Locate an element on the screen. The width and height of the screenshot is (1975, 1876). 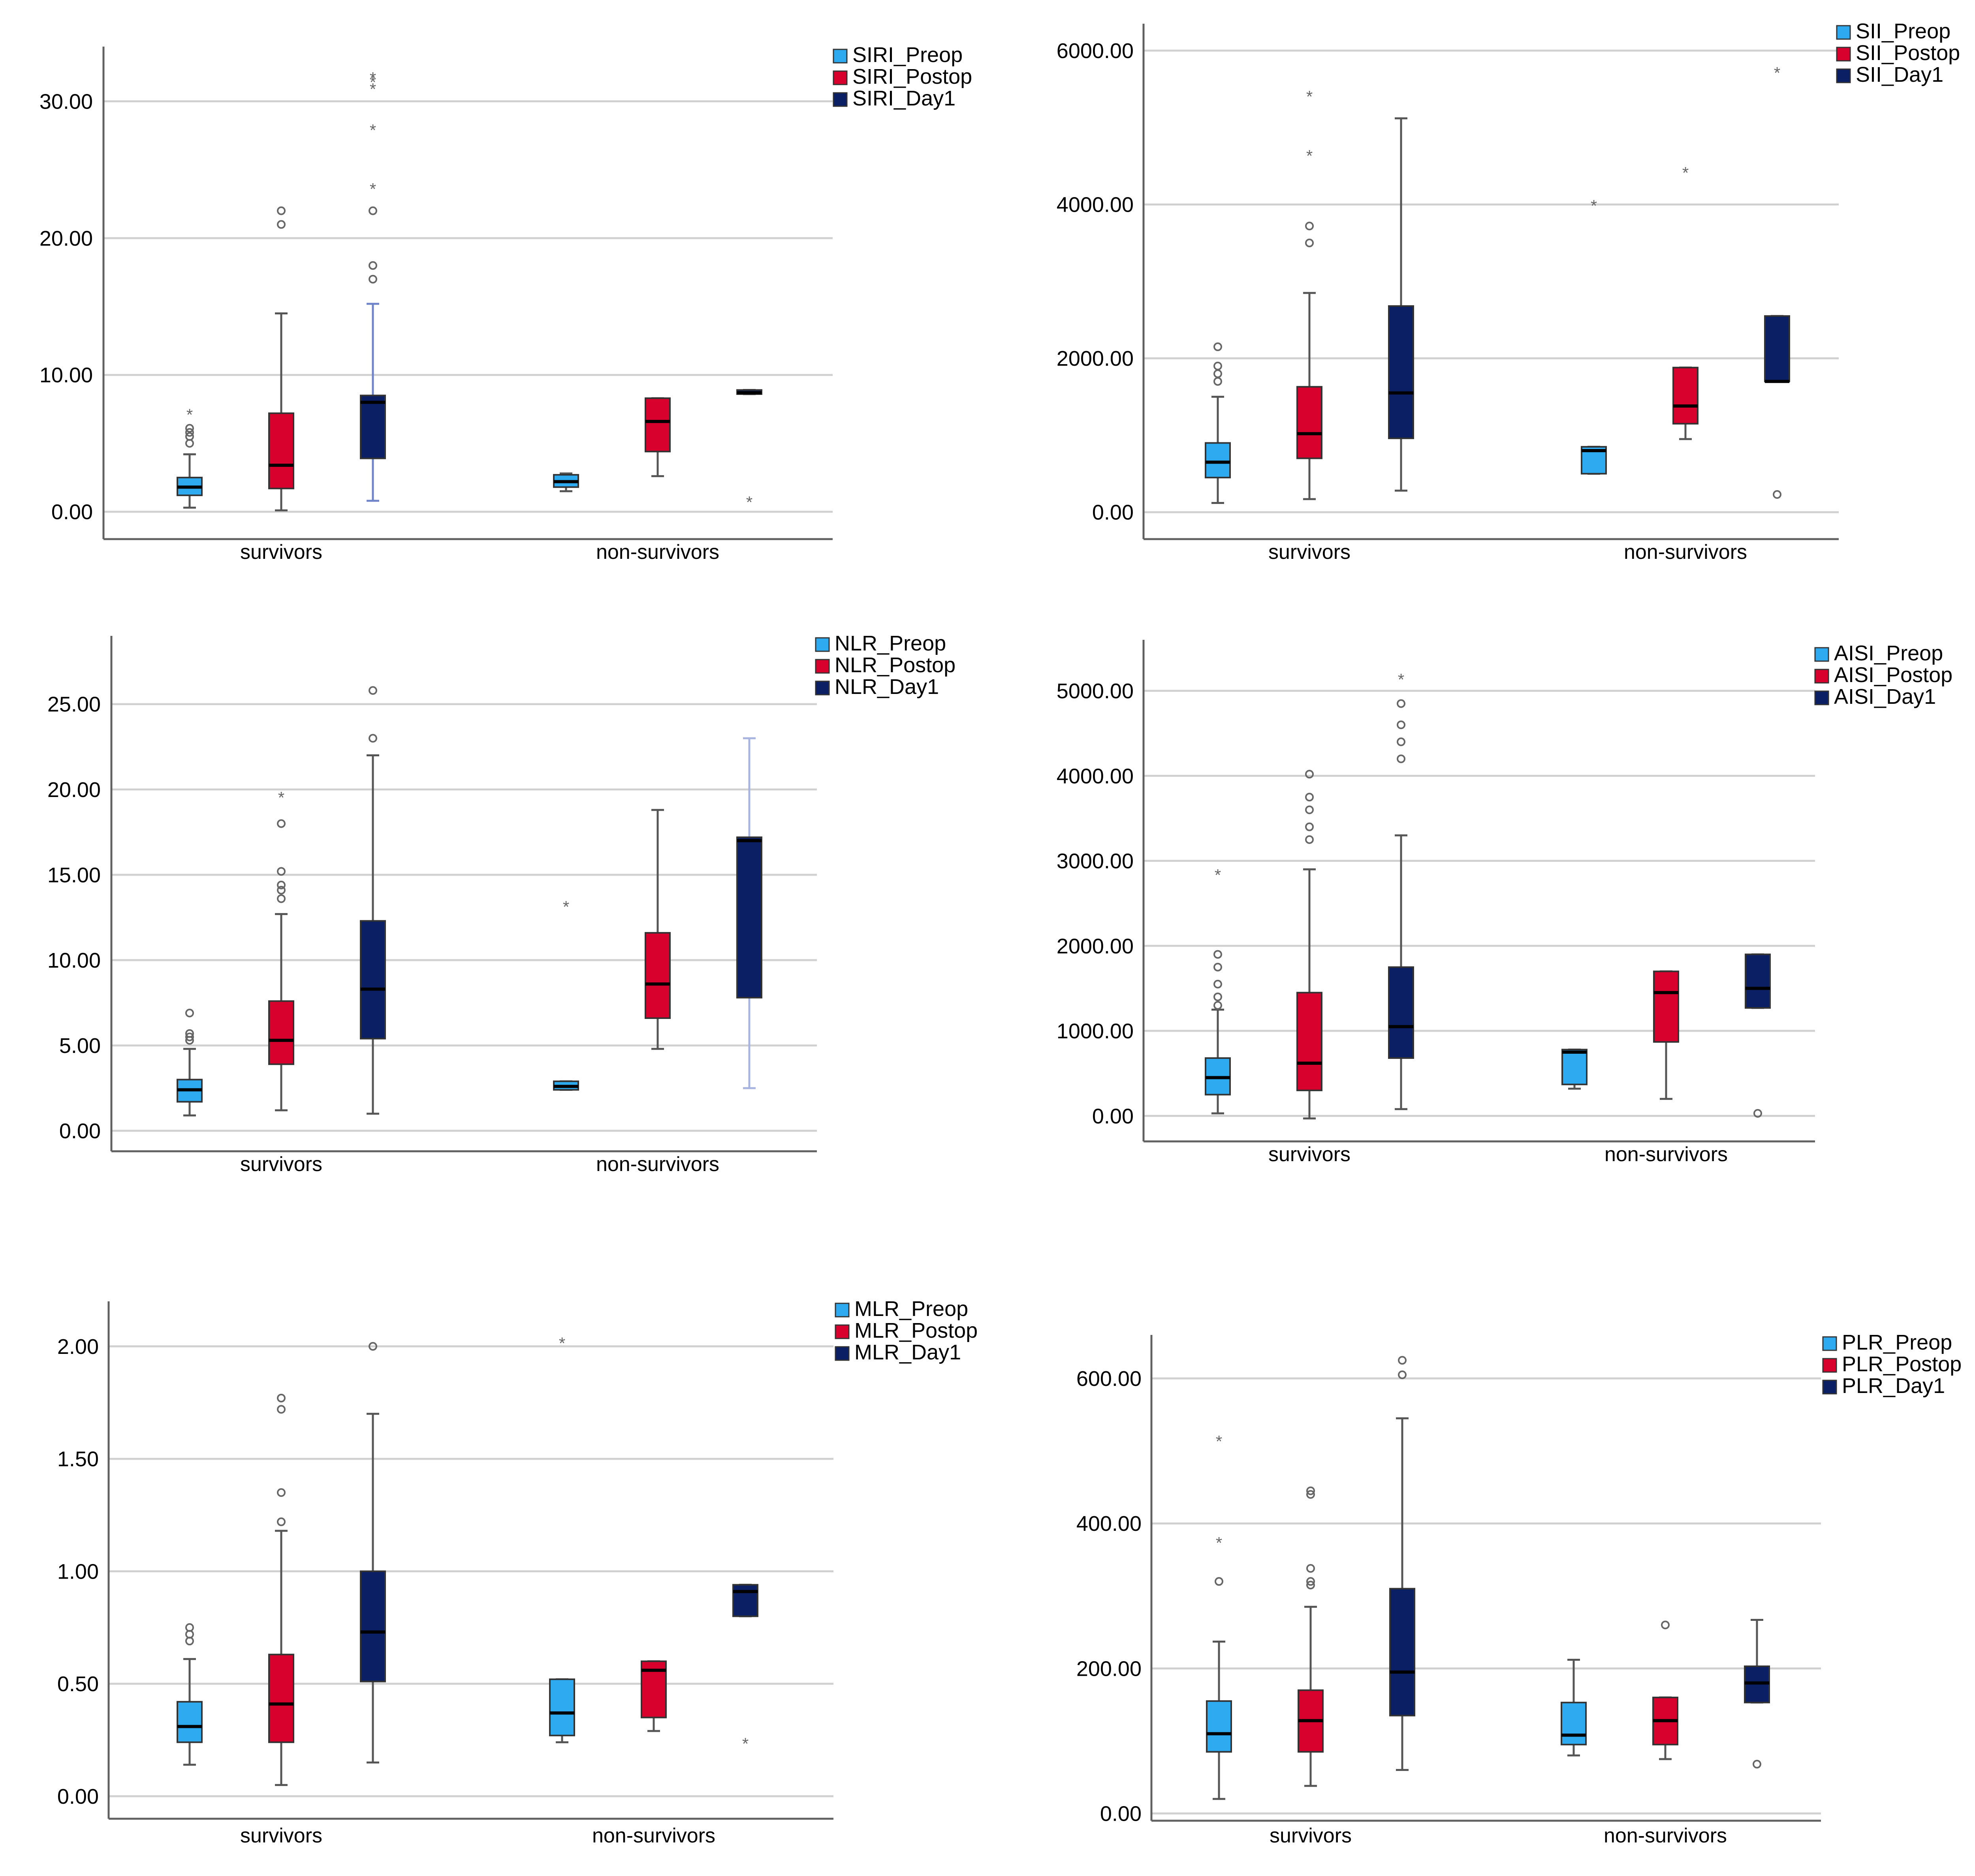
legend-label: SIRI_Day1 is located at coordinates (904, 98).